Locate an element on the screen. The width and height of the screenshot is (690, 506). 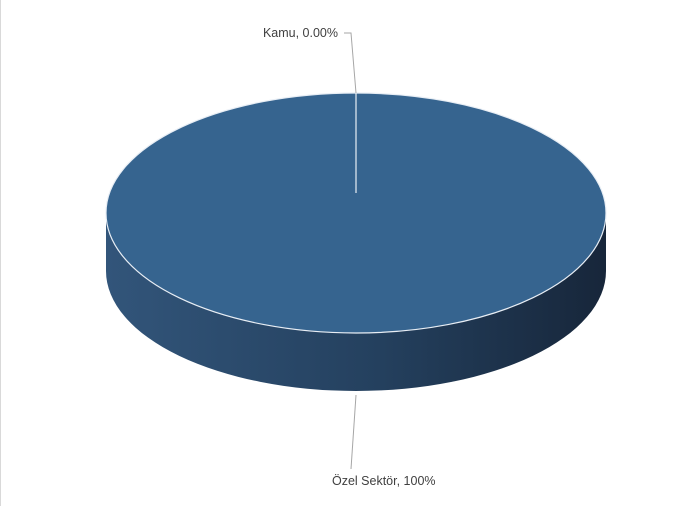
slice-label-kamu: Kamu, 0.00% is located at coordinates (300, 33).